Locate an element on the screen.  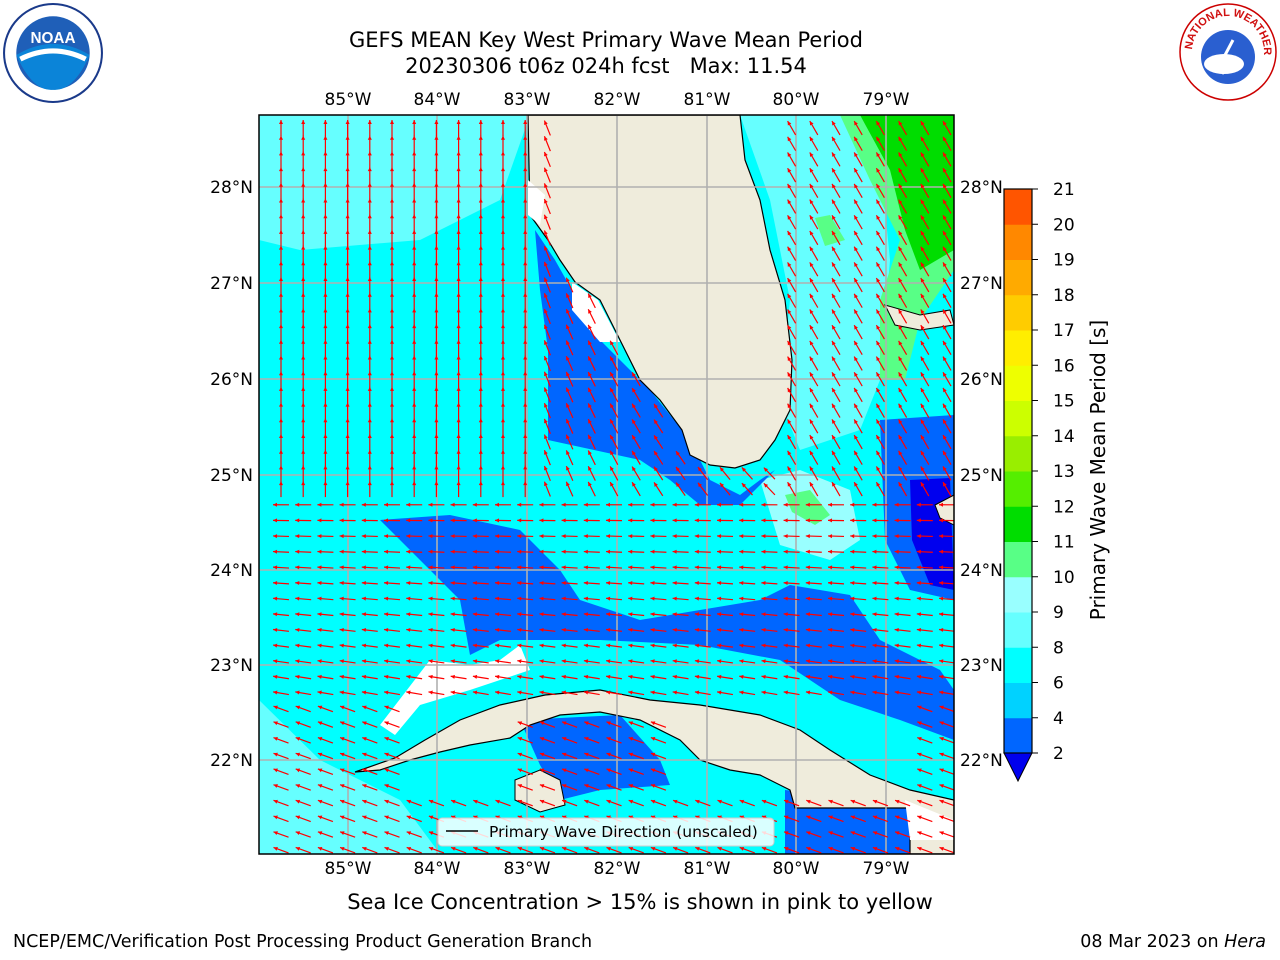
colorbar-tick-label: 6 is located at coordinates (1058, 684).